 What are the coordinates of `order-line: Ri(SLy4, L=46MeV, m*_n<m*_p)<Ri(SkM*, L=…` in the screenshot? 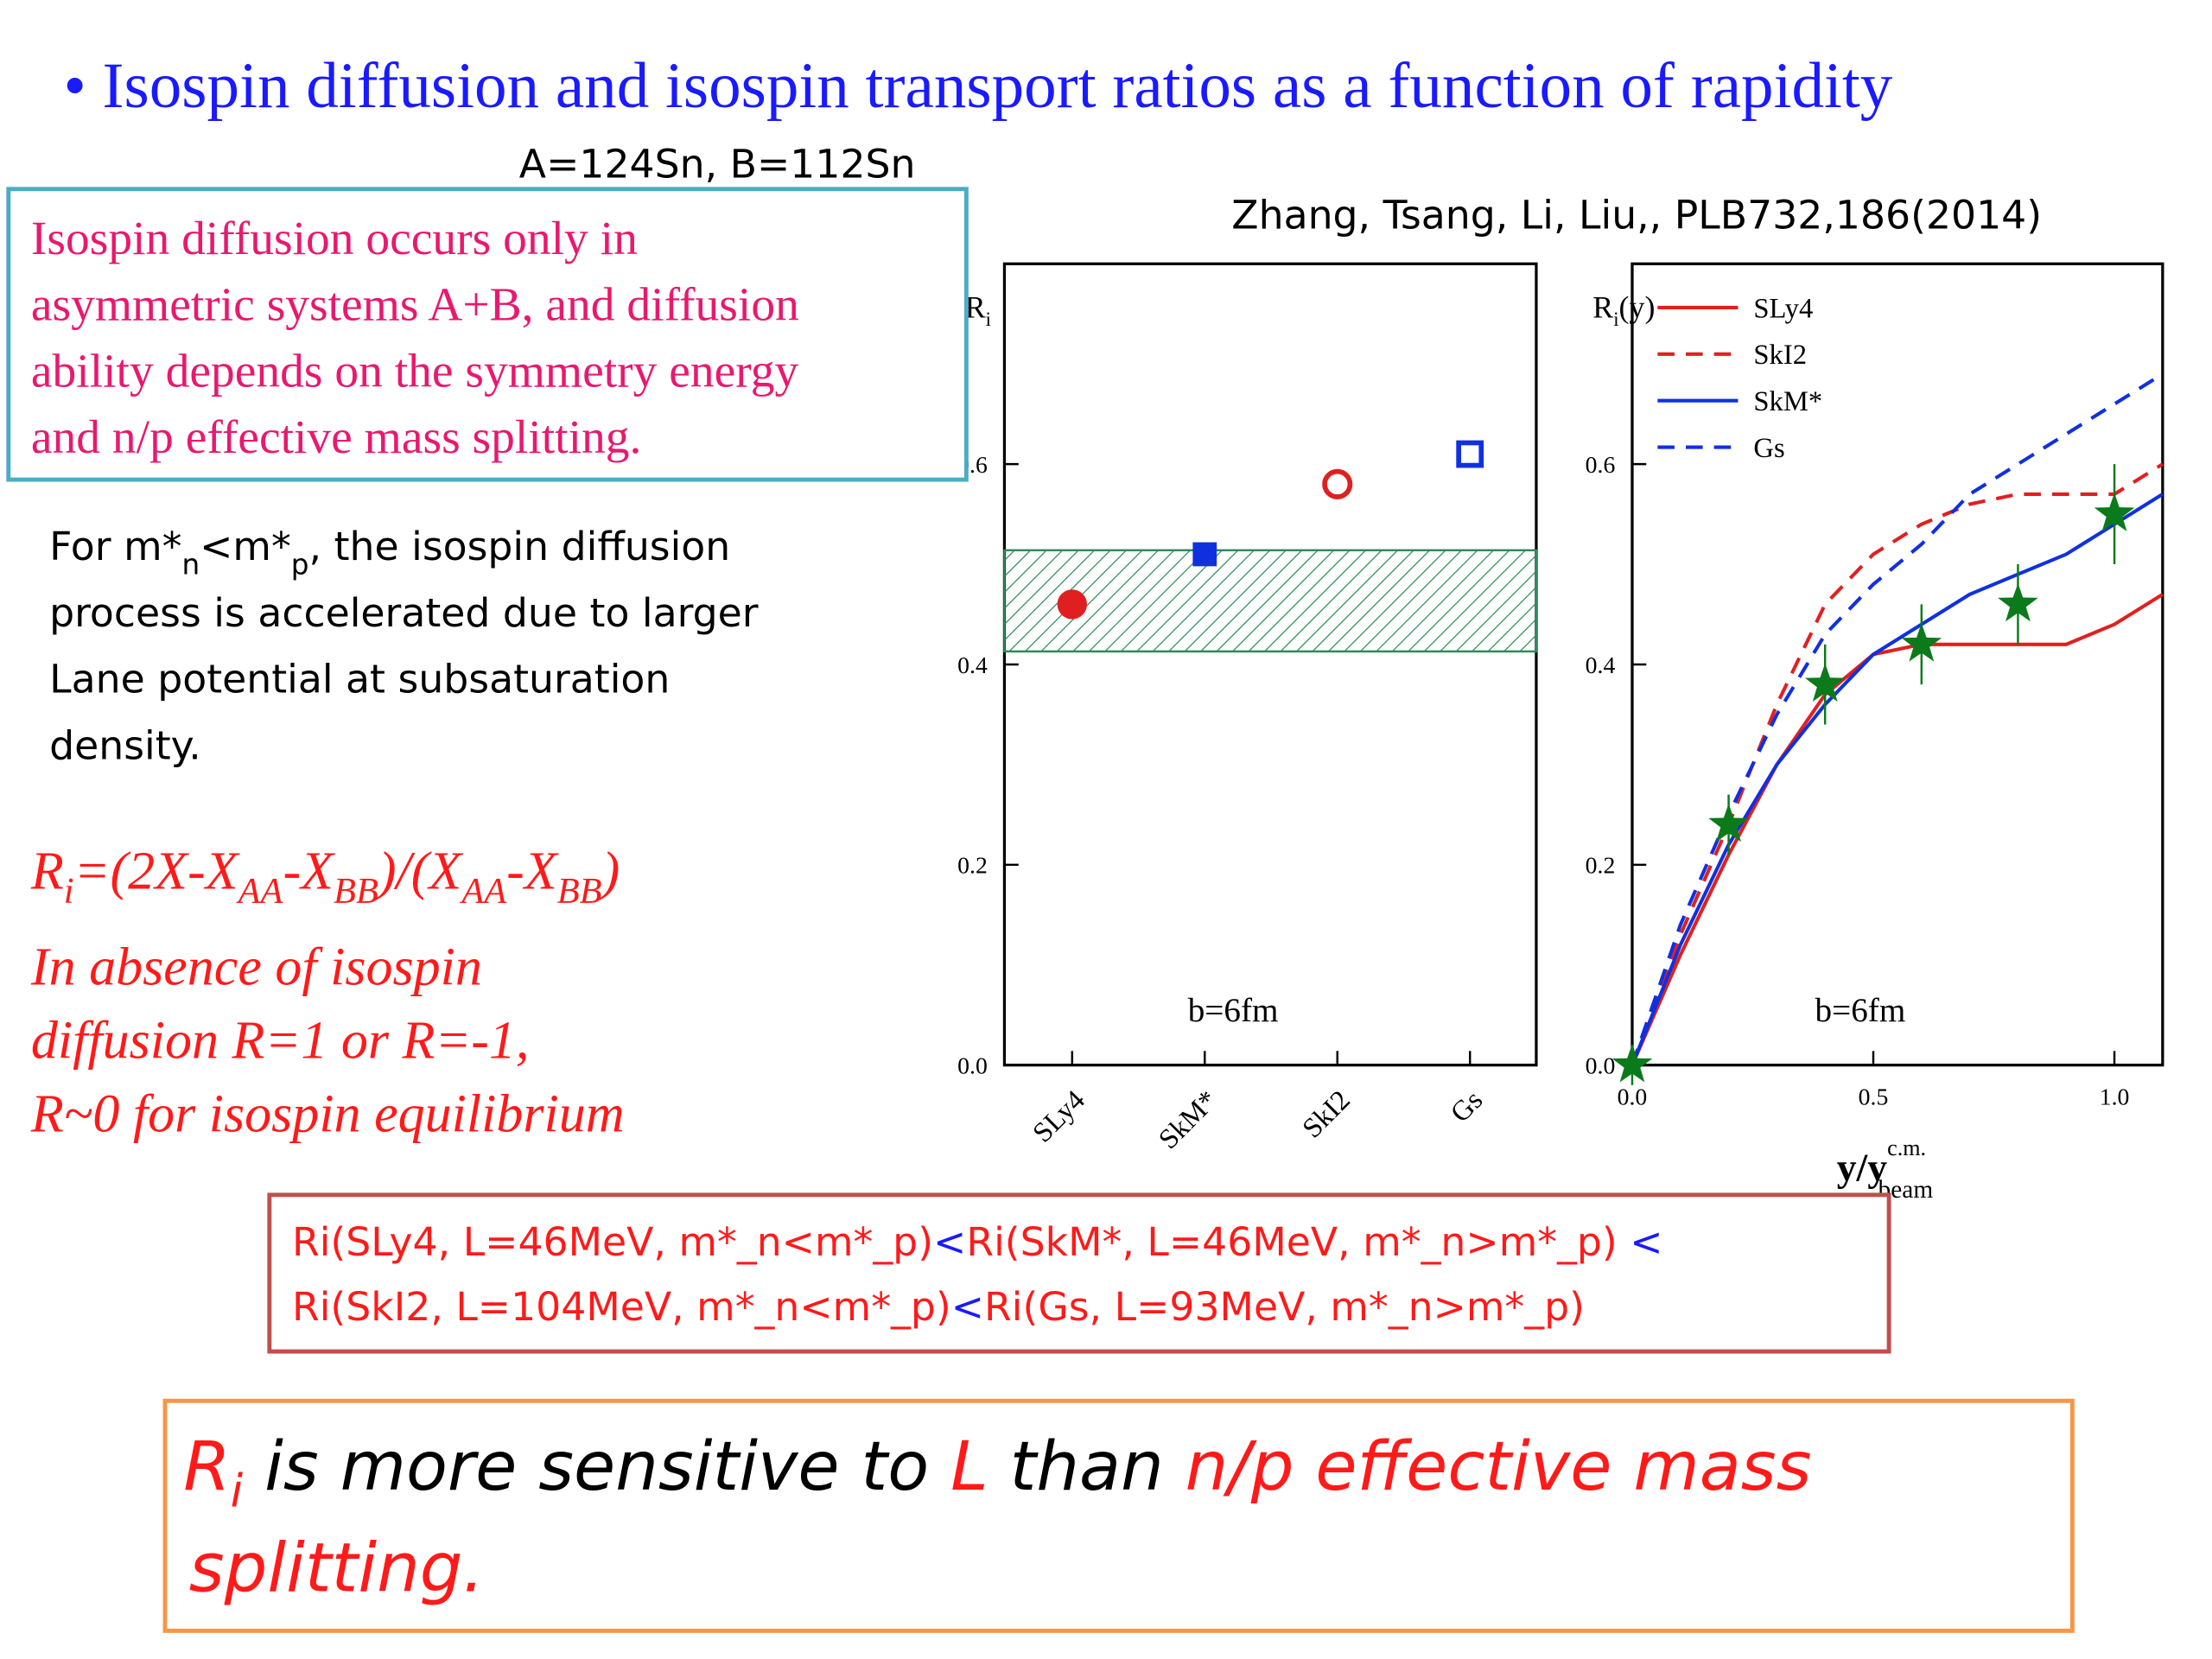 It's located at (977, 1242).